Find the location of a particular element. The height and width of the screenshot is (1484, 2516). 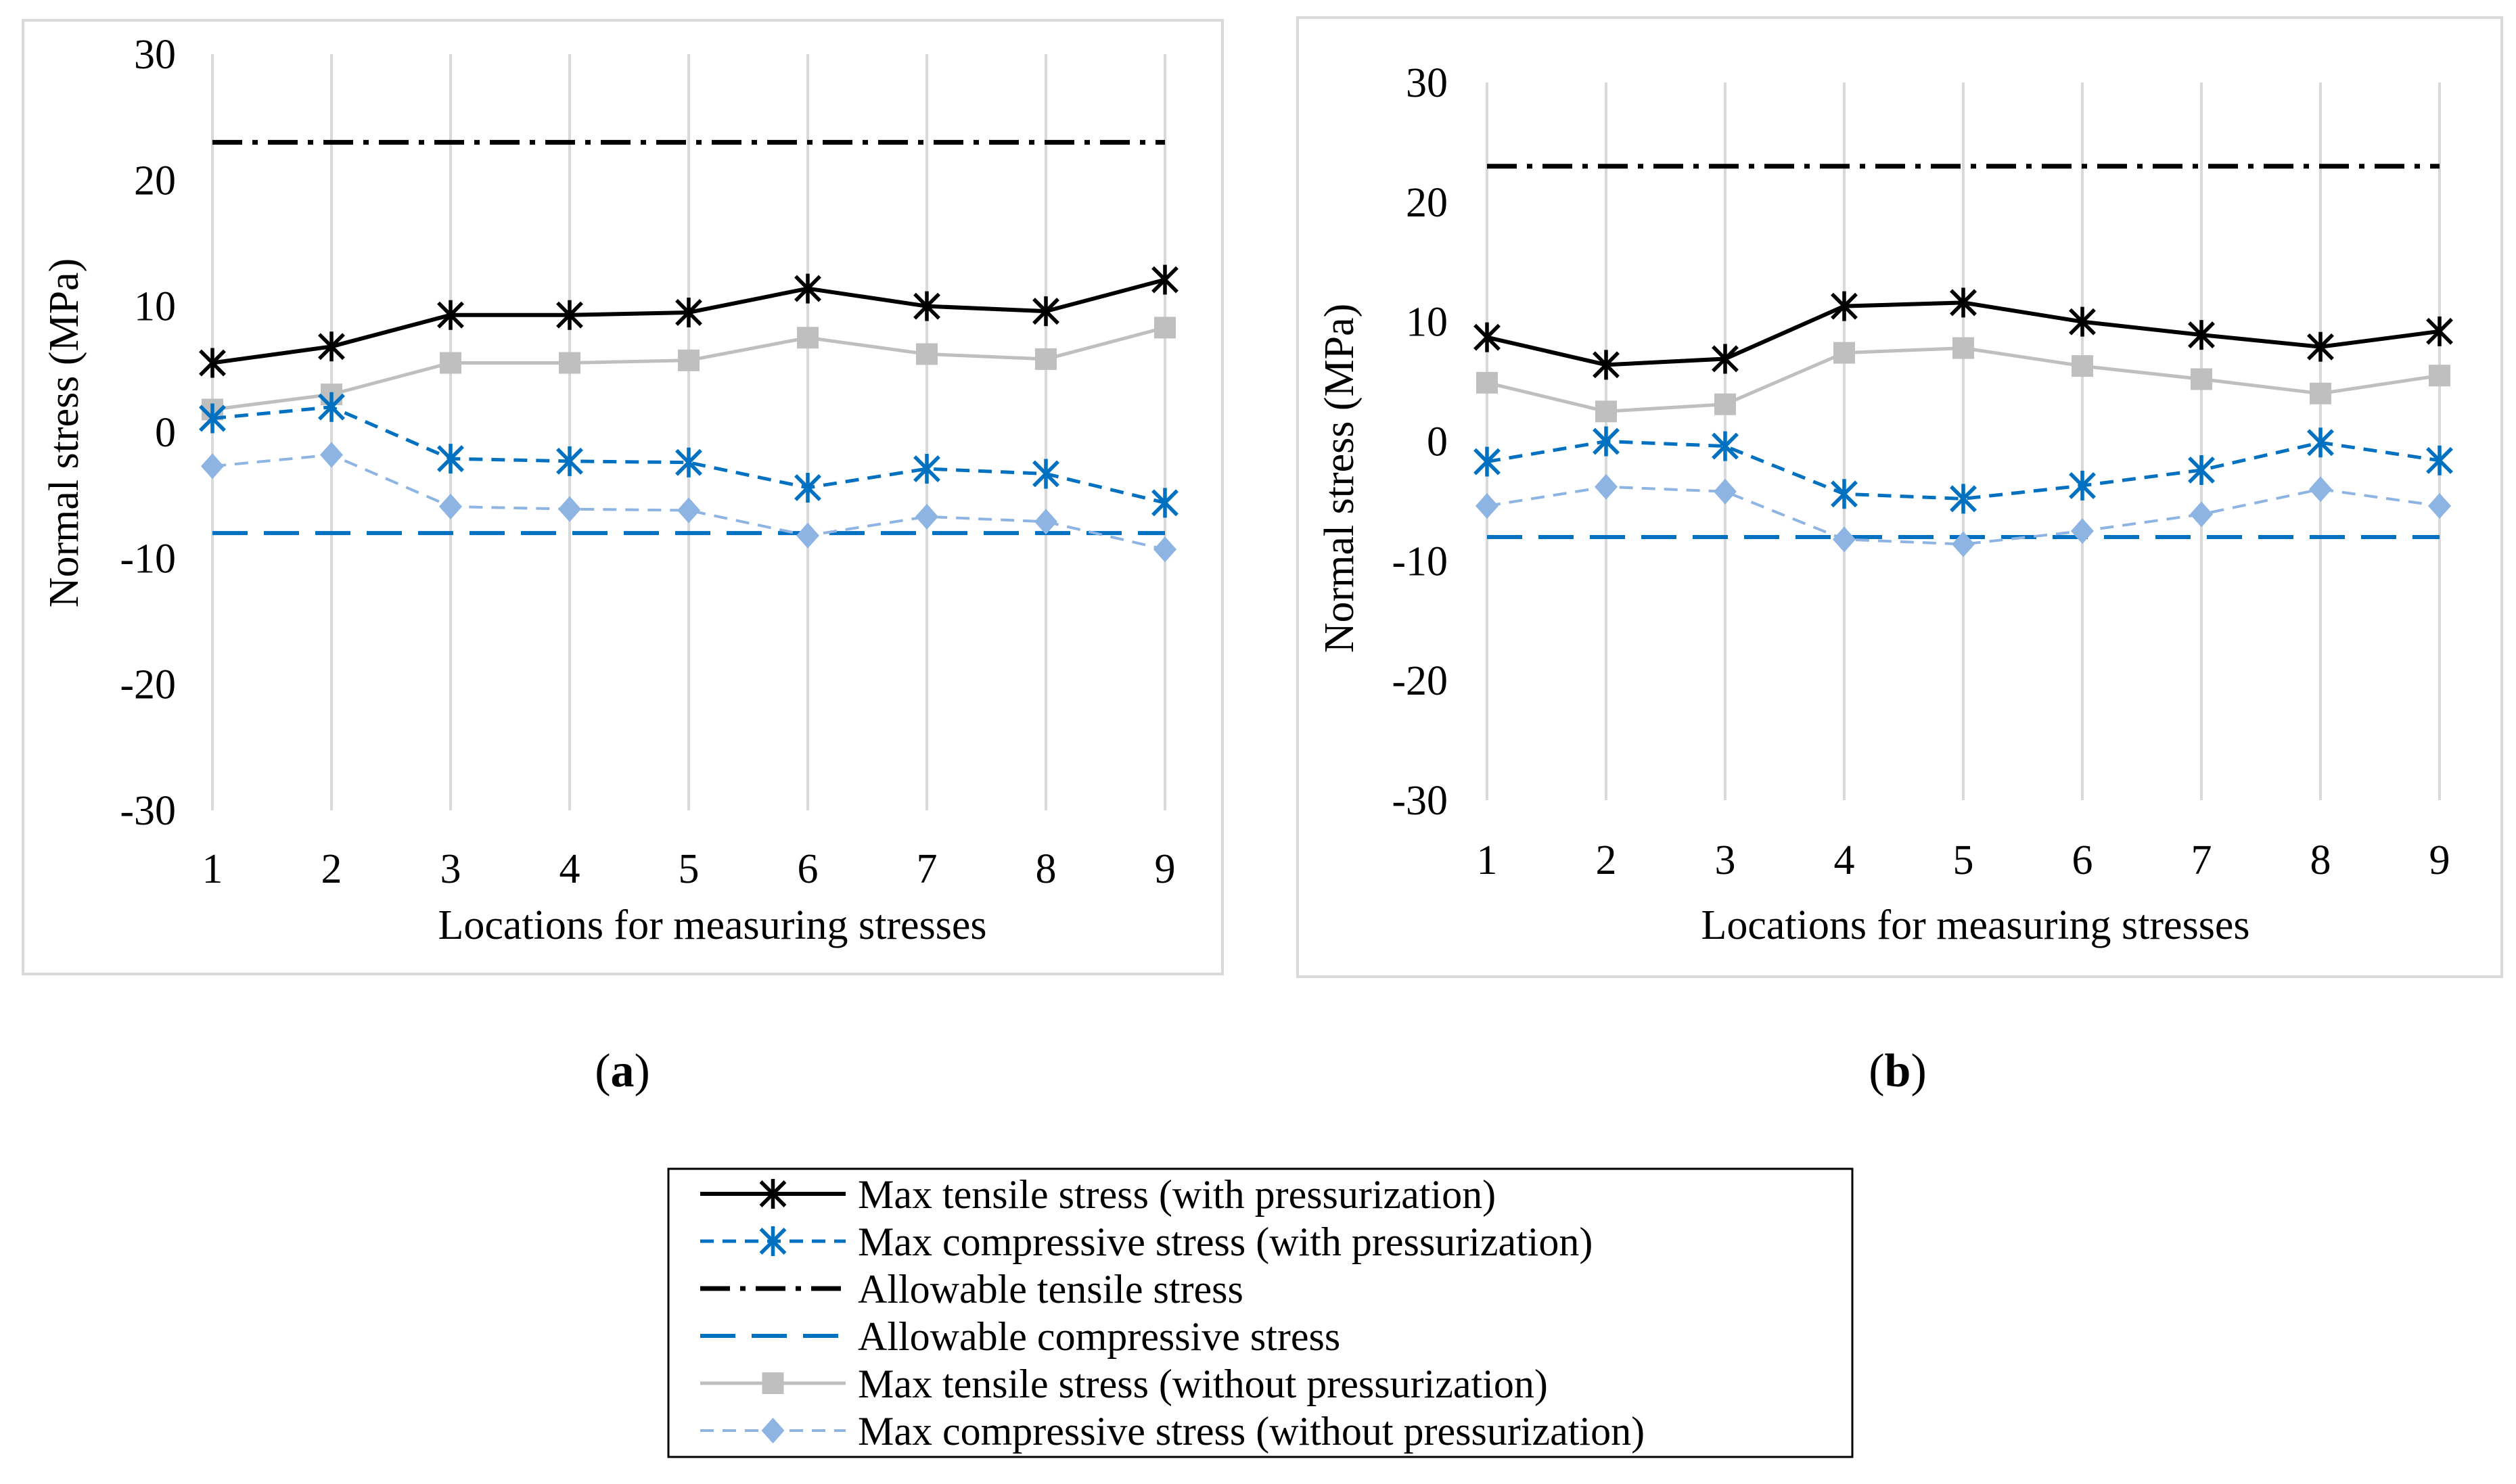

x-tick-label: 5 is located at coordinates (1963, 860).